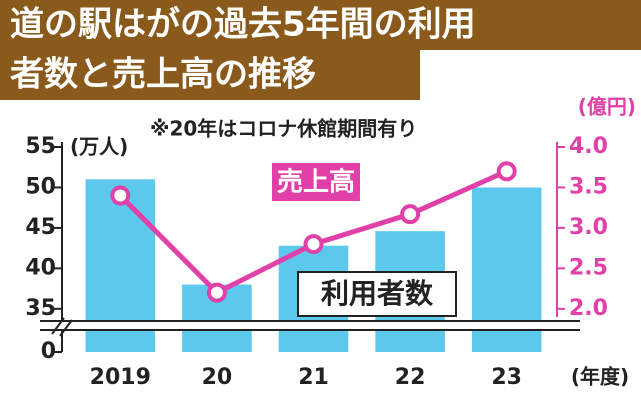 The image size is (641, 400). Describe the element at coordinates (310, 325) in the screenshot. I see `break-gap` at that location.